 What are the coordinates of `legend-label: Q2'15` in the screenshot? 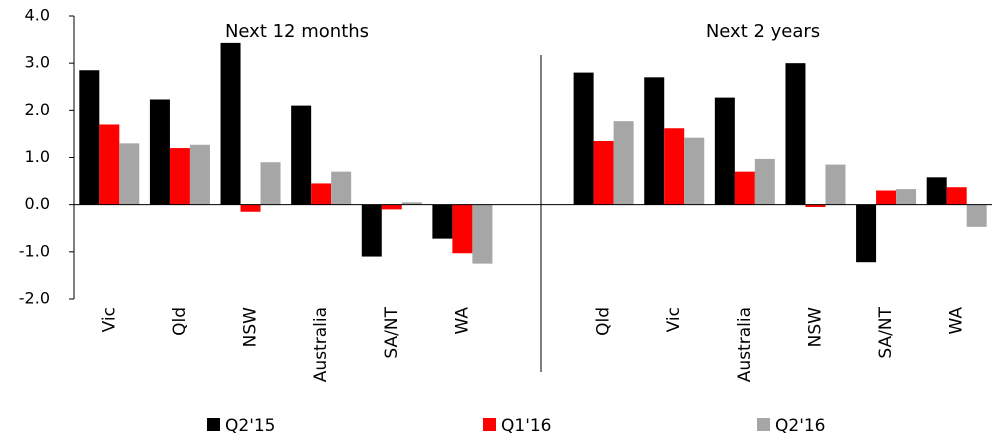 It's located at (250, 426).